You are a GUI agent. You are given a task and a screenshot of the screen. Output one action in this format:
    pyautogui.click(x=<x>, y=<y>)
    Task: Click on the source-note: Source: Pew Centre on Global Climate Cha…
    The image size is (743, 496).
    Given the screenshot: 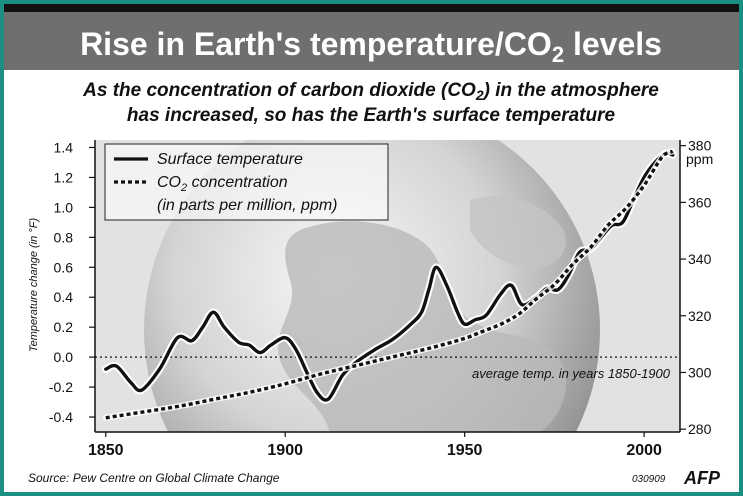 What is the action you would take?
    pyautogui.click(x=154, y=478)
    